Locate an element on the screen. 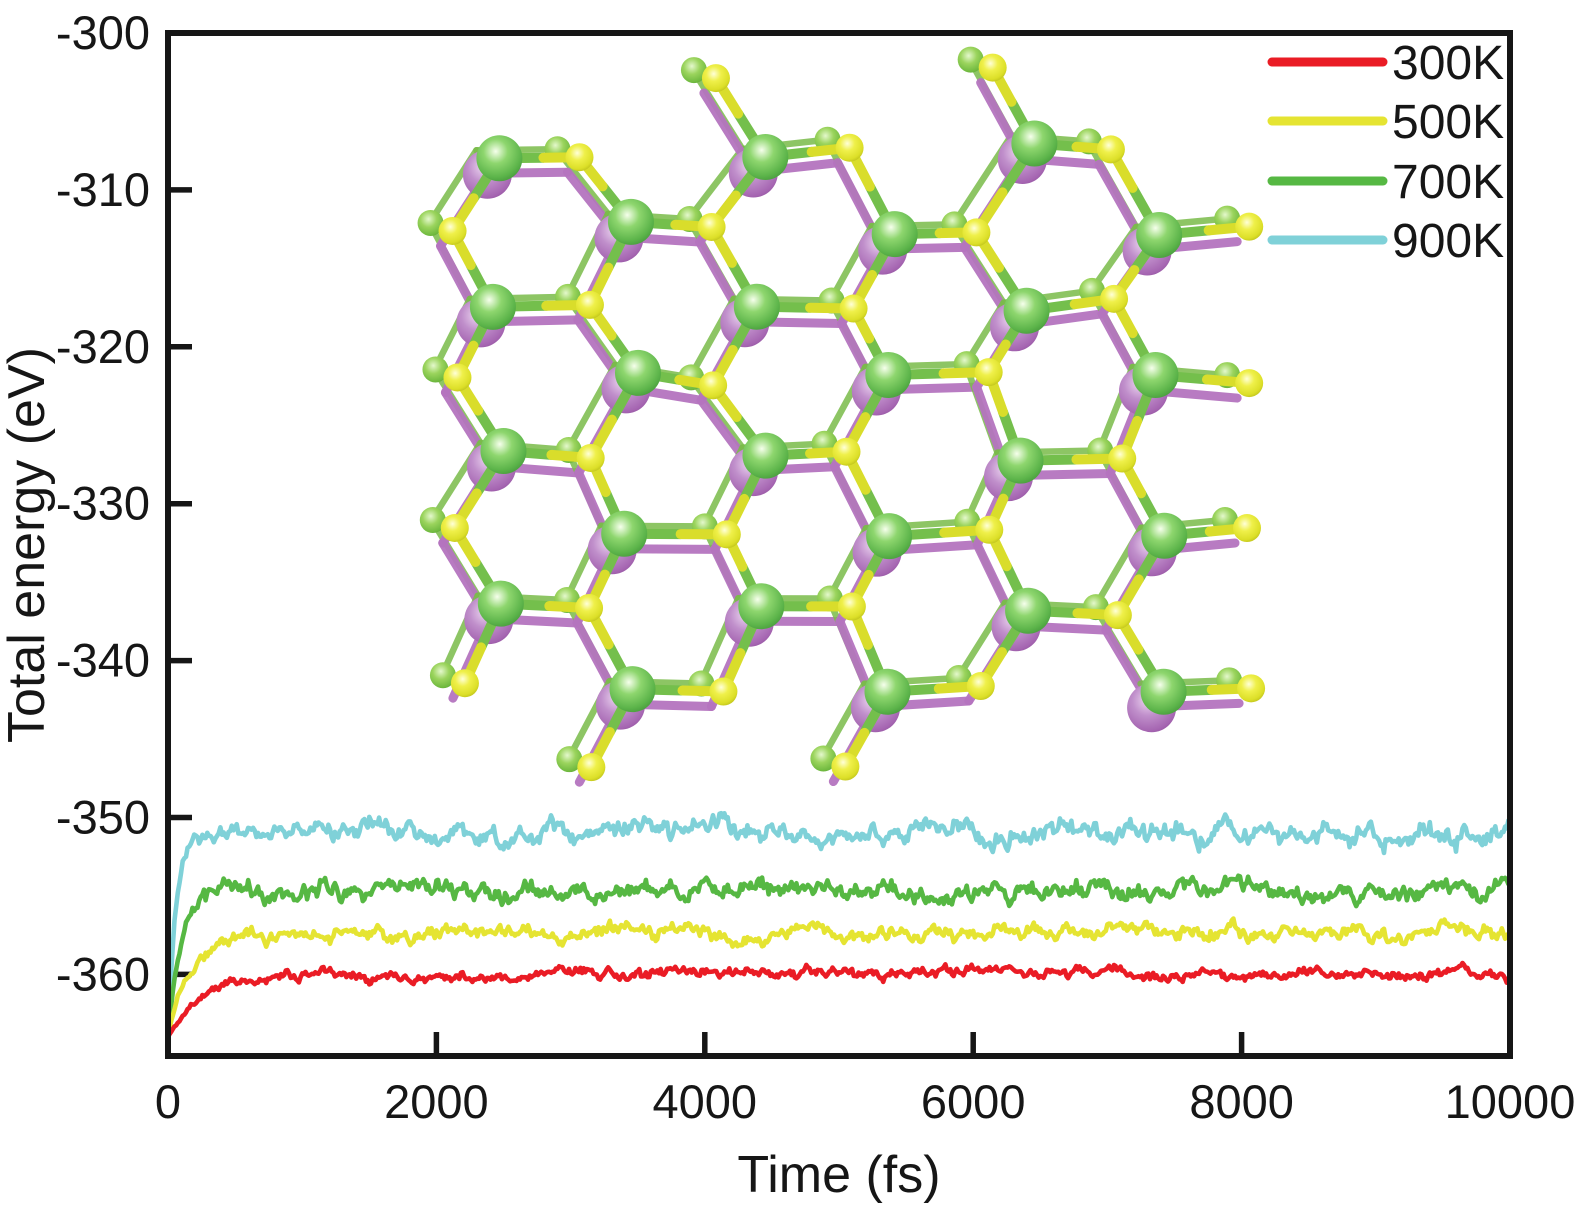 The height and width of the screenshot is (1210, 1575). x-tick-label: 10000 is located at coordinates (1510, 1101).